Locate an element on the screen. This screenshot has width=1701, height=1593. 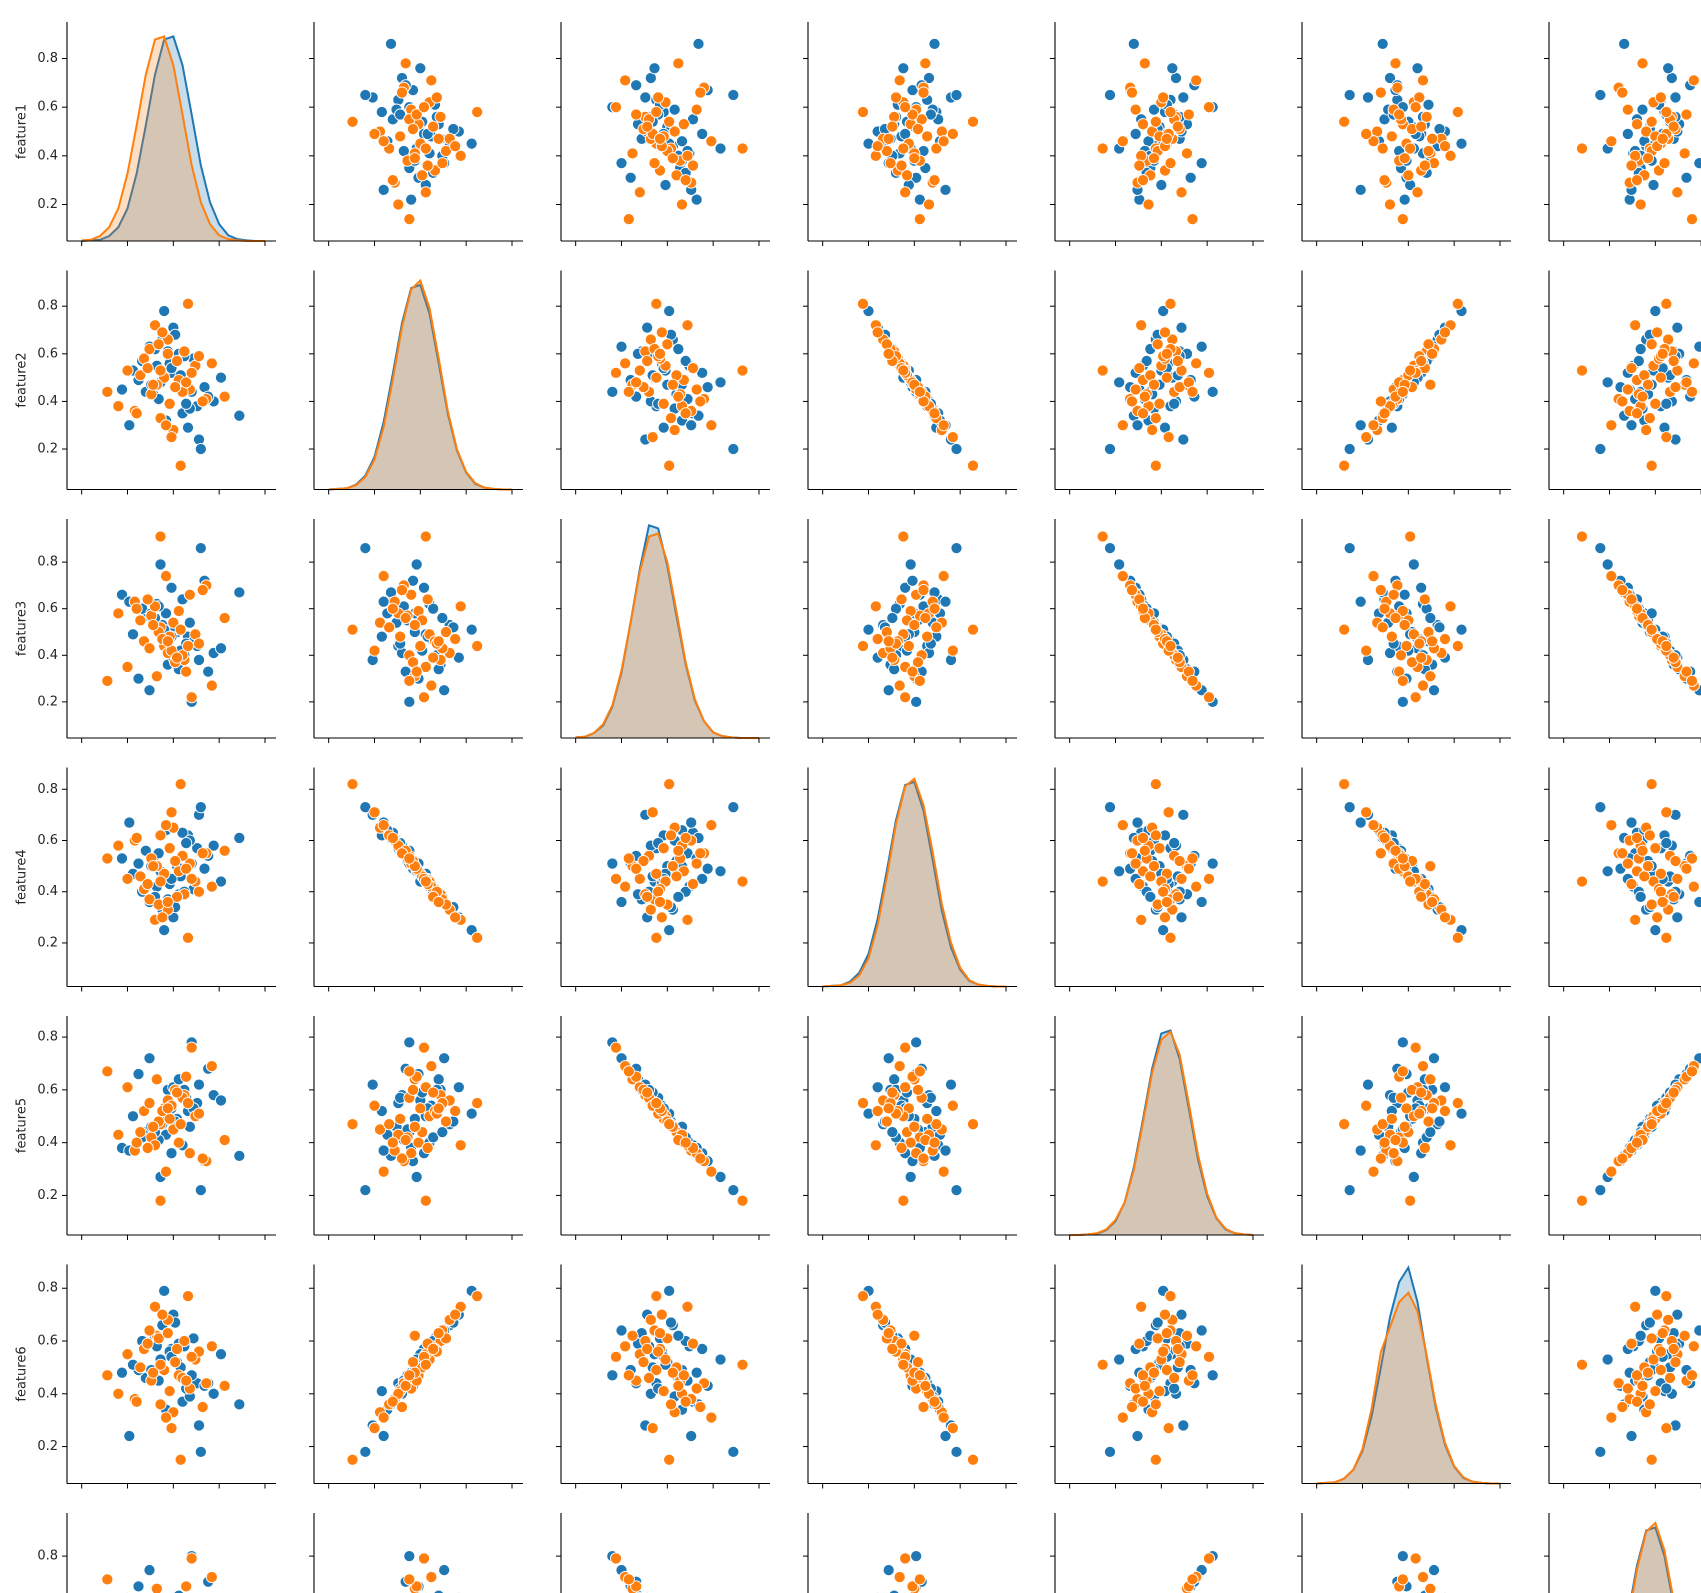
scatter-panel: 0.2 0.4 0.6 0.8 feature5 is located at coordinates (145, 1128).